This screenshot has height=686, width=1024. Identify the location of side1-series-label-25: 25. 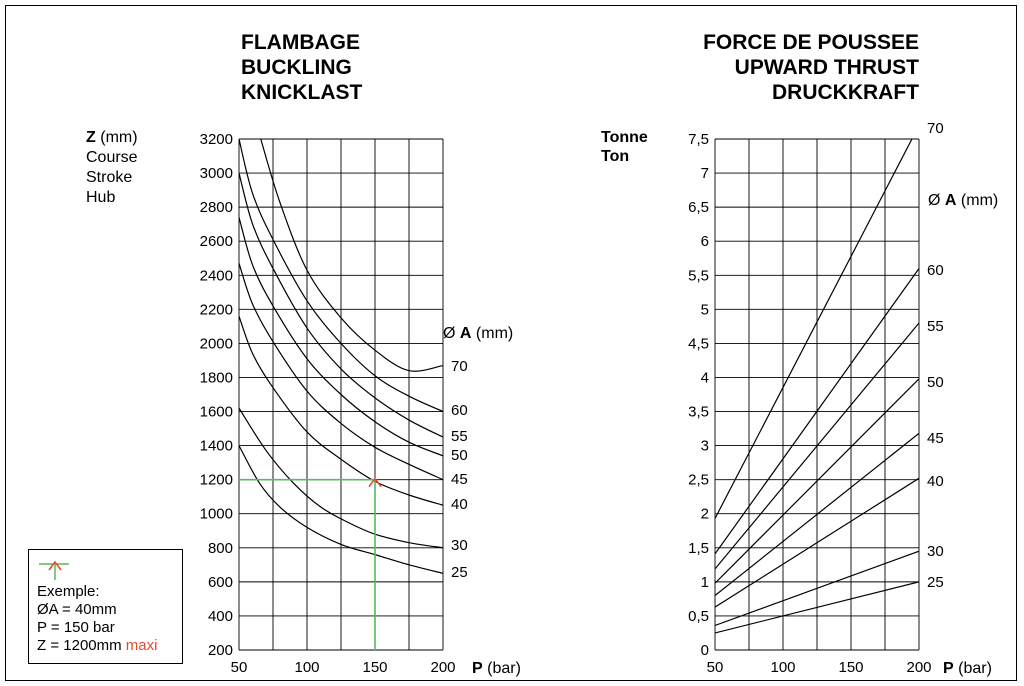
(935, 582).